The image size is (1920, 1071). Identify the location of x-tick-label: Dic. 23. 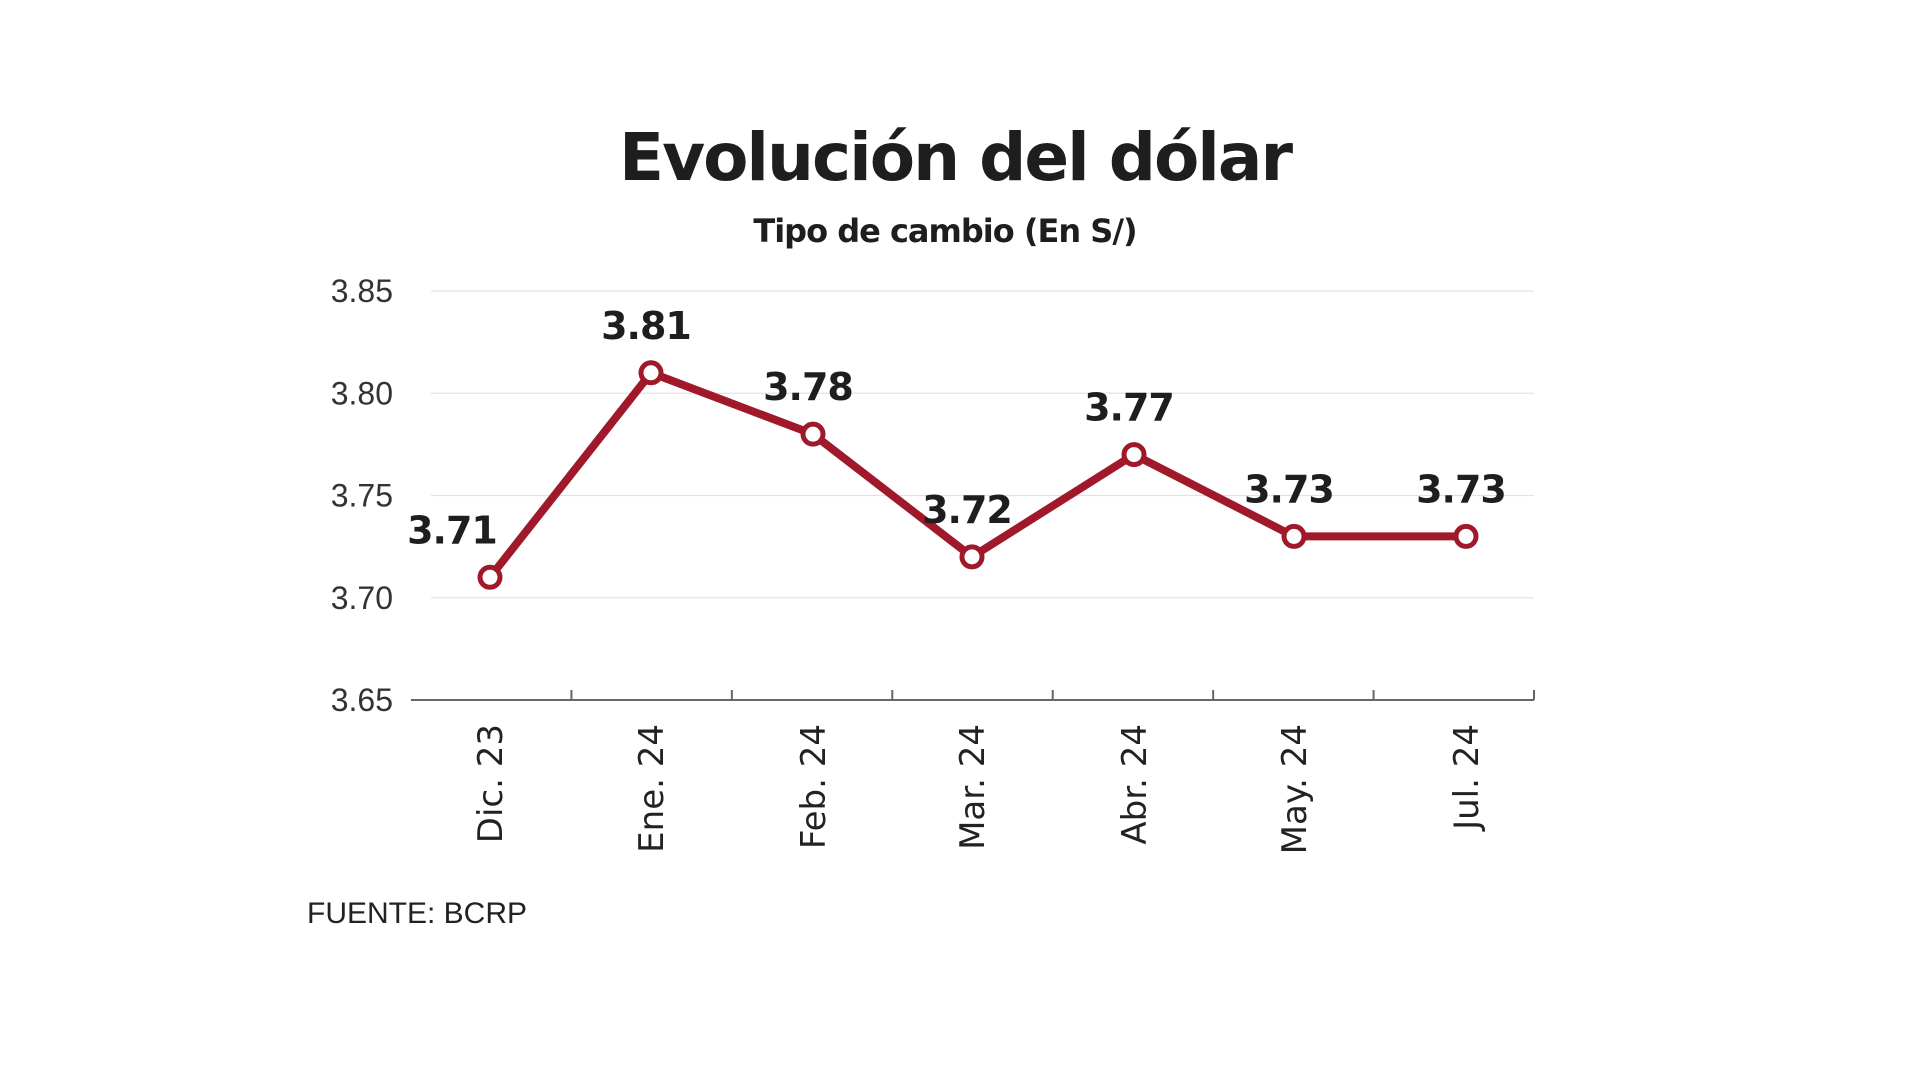
(491, 783).